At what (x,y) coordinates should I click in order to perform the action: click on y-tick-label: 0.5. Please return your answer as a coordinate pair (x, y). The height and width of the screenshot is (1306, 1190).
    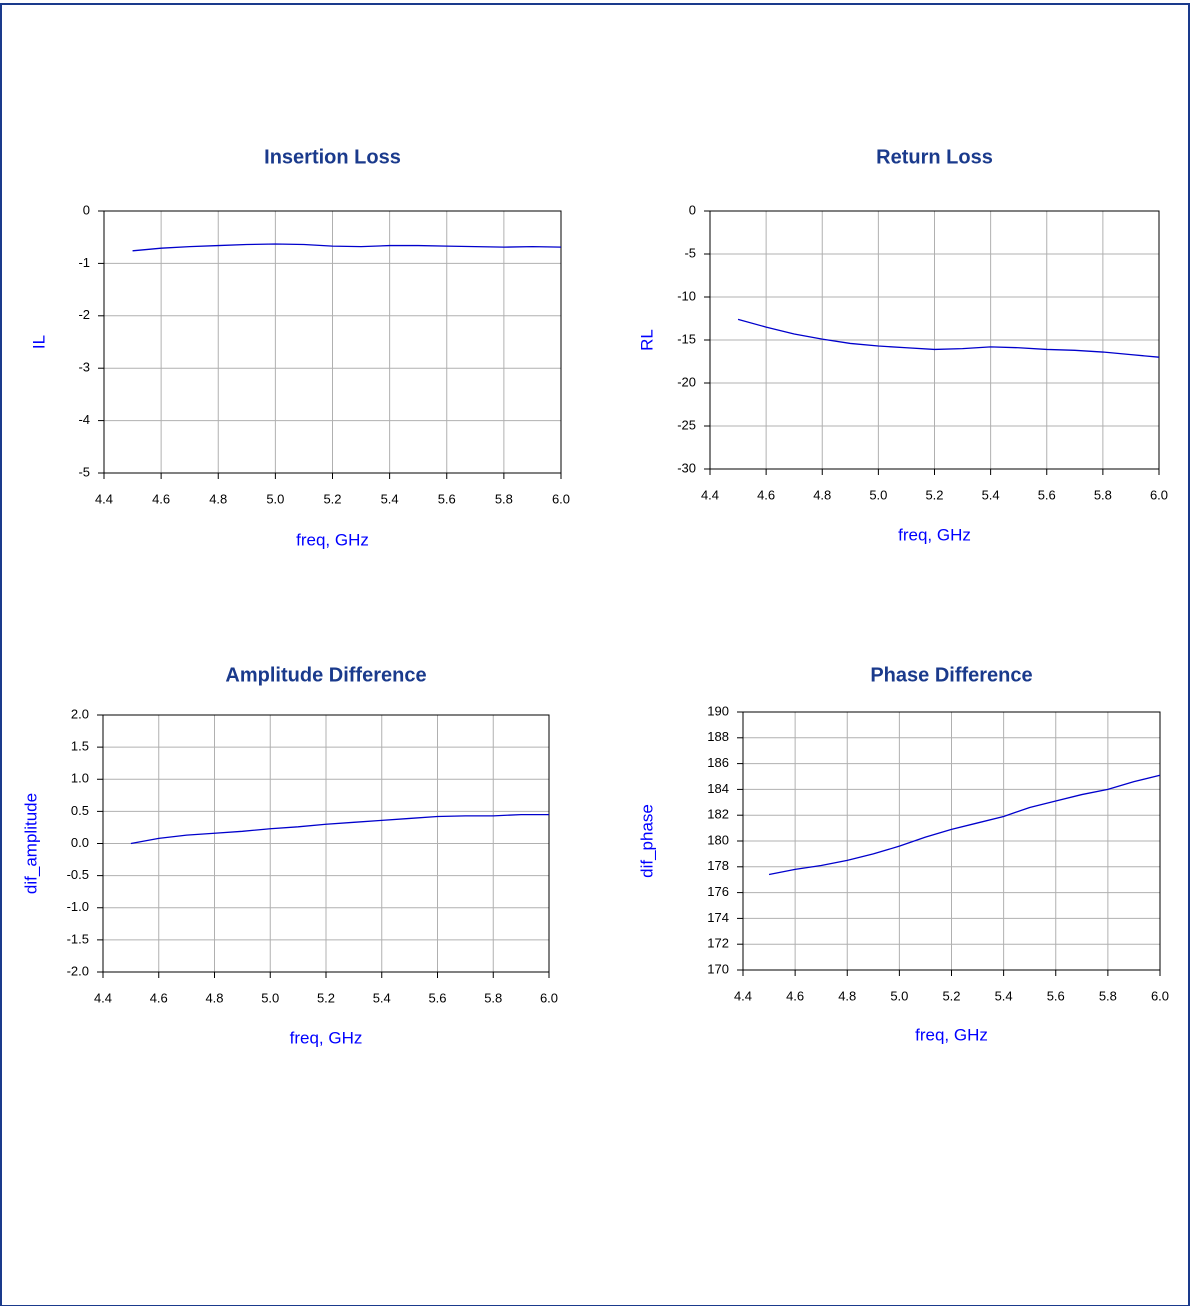
    Looking at the image, I should click on (80, 810).